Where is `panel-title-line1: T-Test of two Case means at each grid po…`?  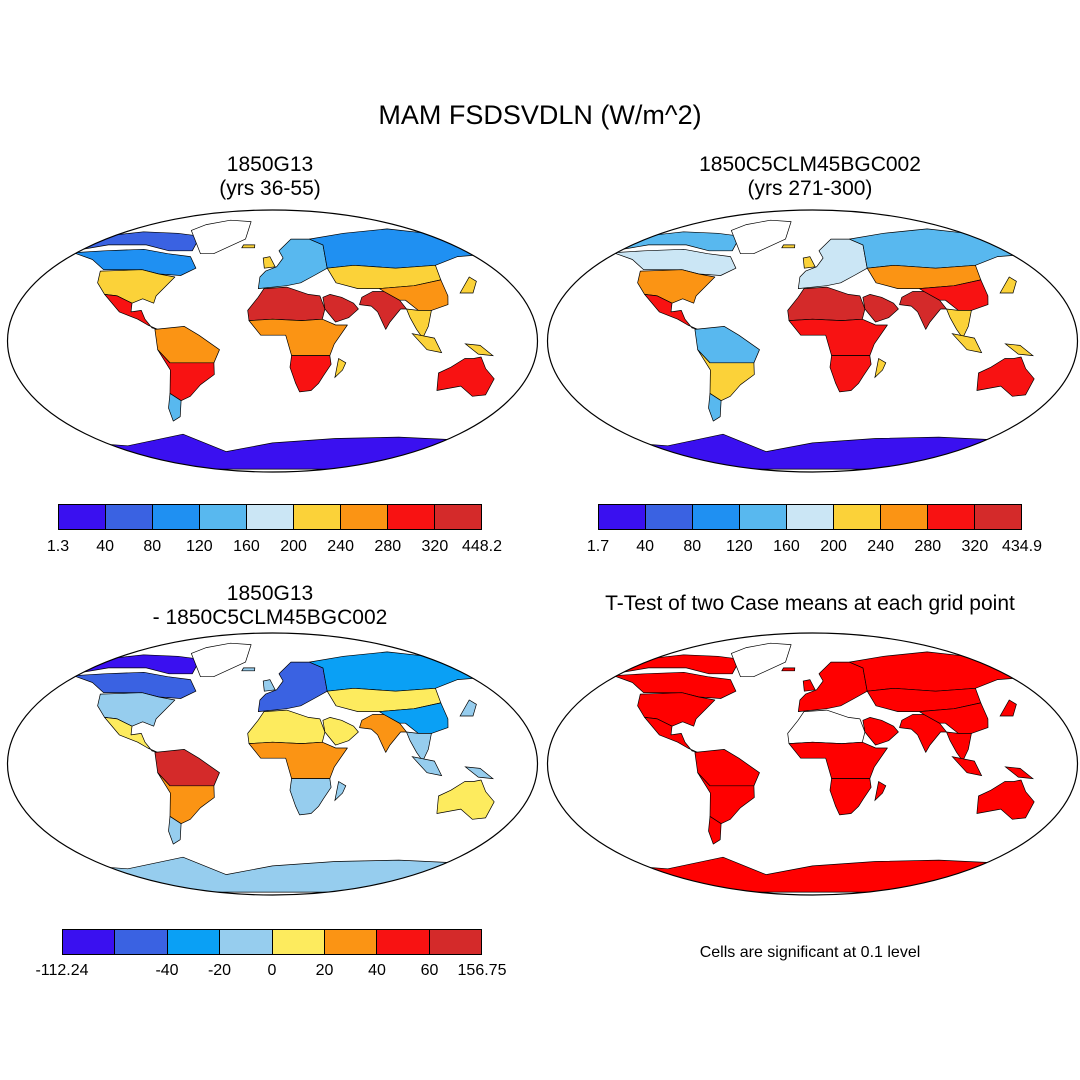 panel-title-line1: T-Test of two Case means at each grid po… is located at coordinates (810, 603).